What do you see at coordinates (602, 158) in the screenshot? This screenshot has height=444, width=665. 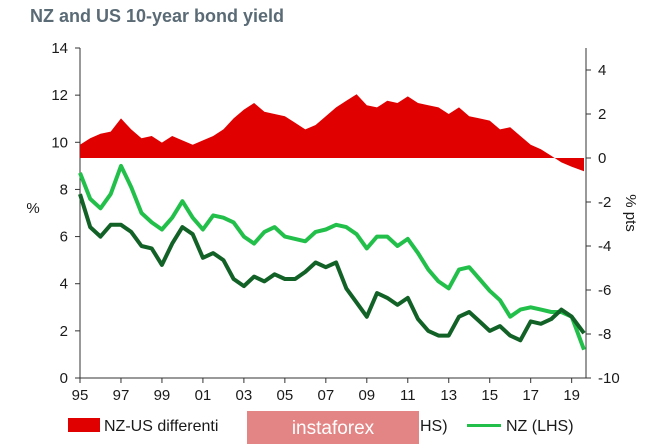 I see `right-tick-label: 0` at bounding box center [602, 158].